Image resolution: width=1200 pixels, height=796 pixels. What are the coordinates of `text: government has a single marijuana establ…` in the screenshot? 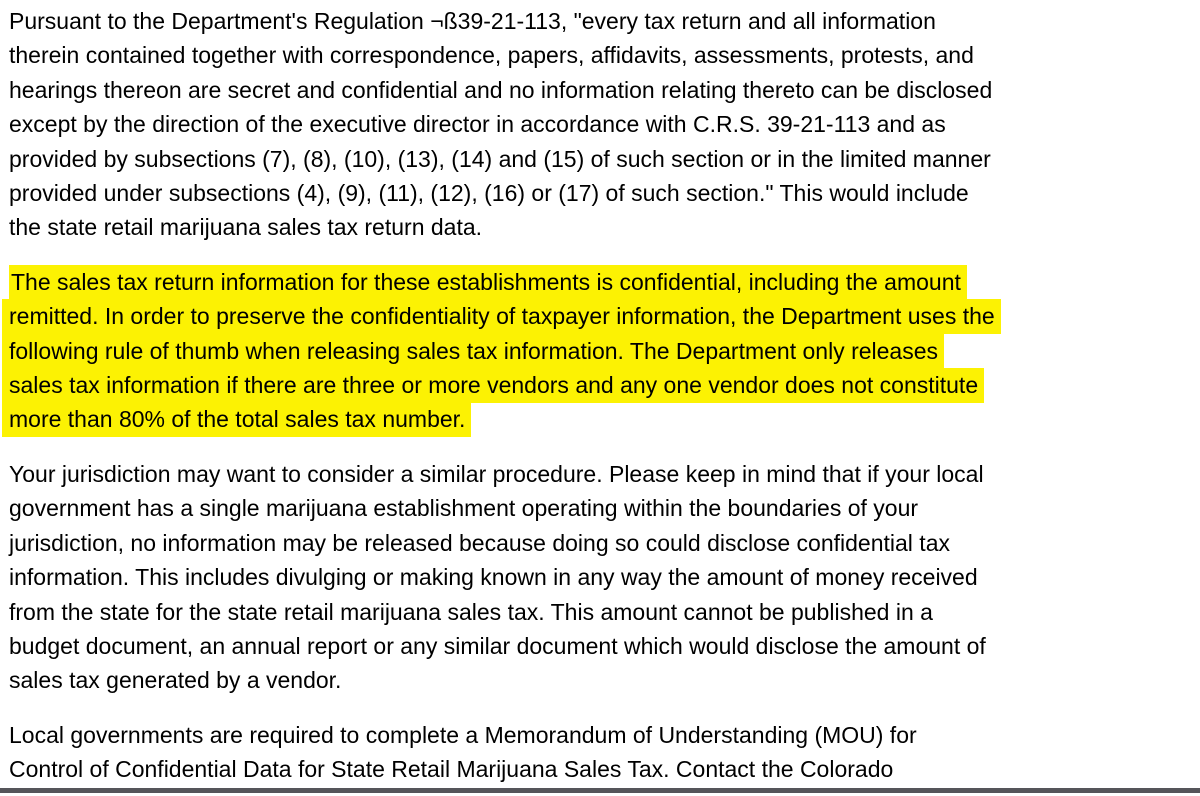 It's located at (464, 508).